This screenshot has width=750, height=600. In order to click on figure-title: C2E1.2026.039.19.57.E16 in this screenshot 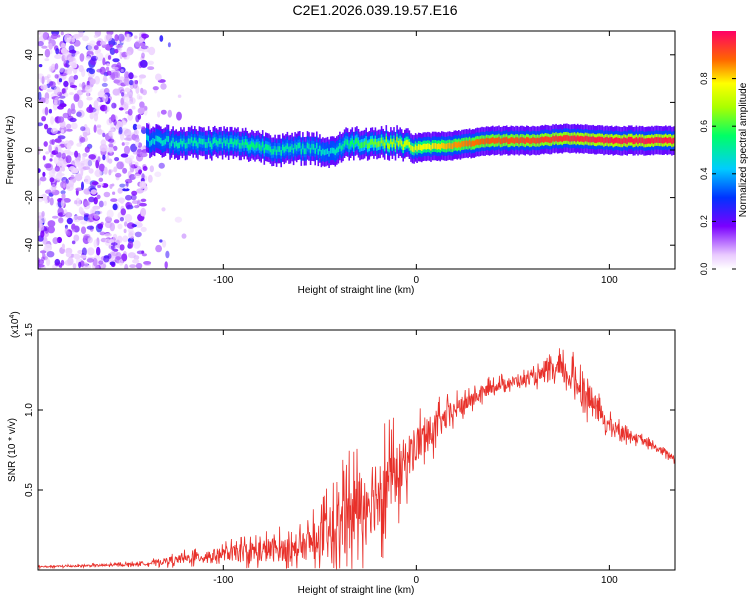, I will do `click(374, 10)`.